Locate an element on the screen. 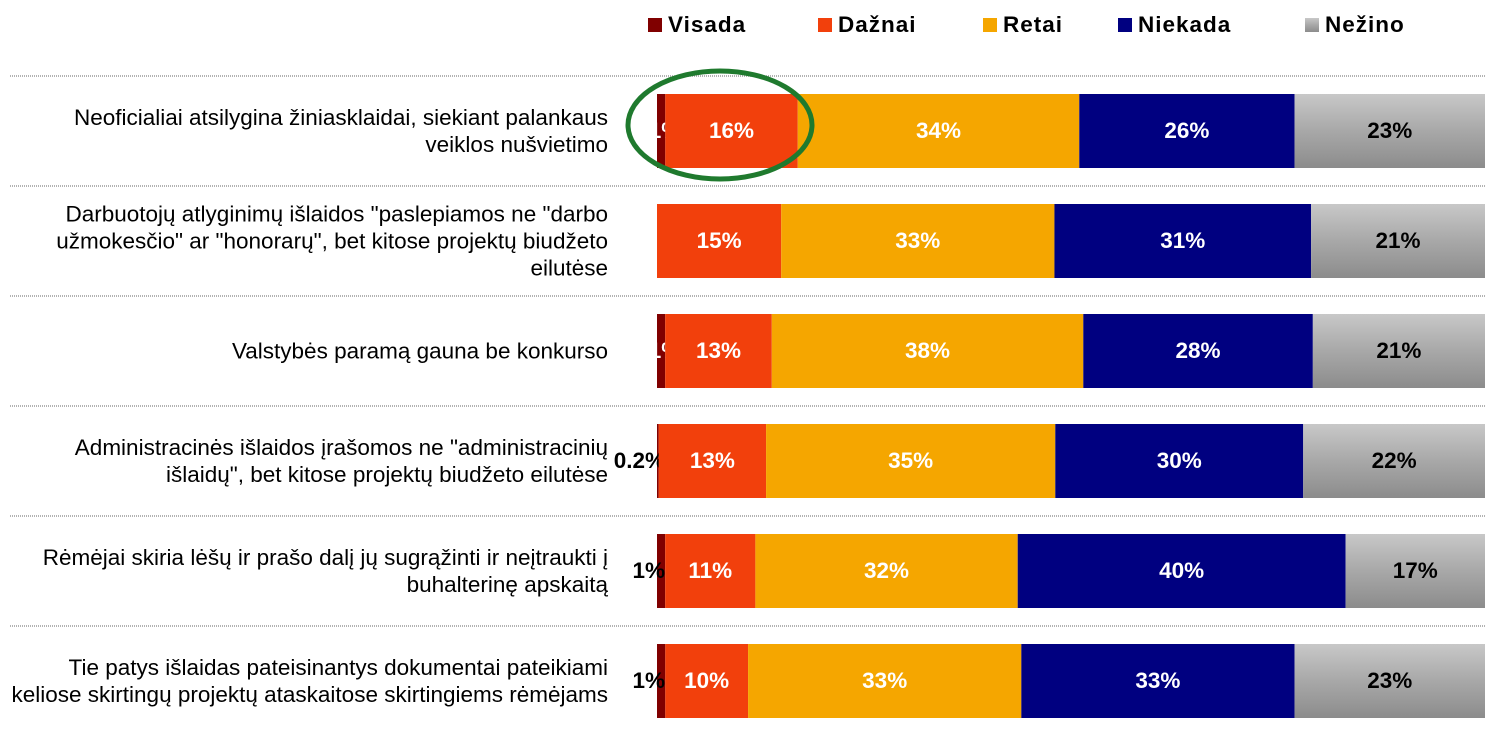 The width and height of the screenshot is (1485, 732). data-label: 17% is located at coordinates (1415, 570).